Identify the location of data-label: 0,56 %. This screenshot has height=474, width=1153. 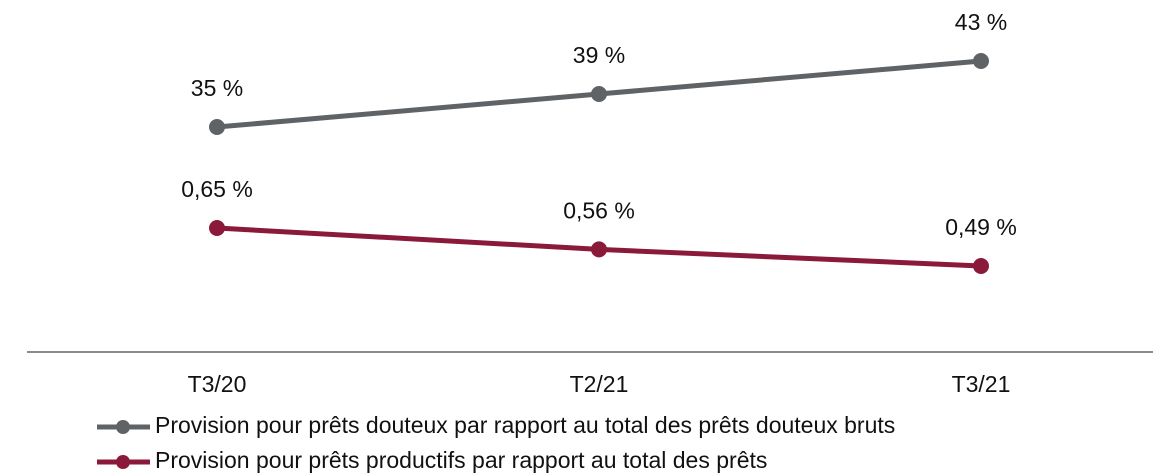
(599, 210).